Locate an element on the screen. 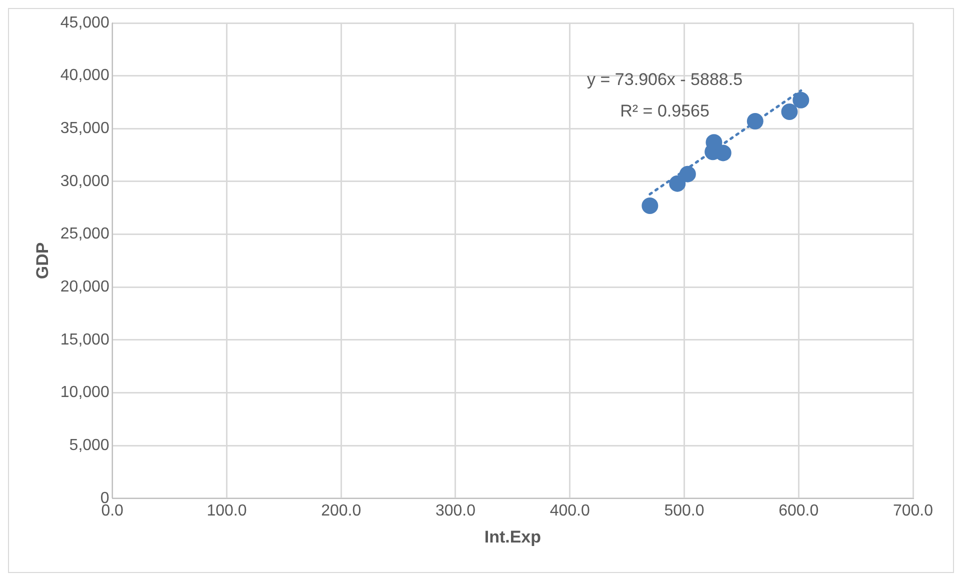 Image resolution: width=962 pixels, height=581 pixels. x-axis-title: Int.Exp is located at coordinates (513, 536).